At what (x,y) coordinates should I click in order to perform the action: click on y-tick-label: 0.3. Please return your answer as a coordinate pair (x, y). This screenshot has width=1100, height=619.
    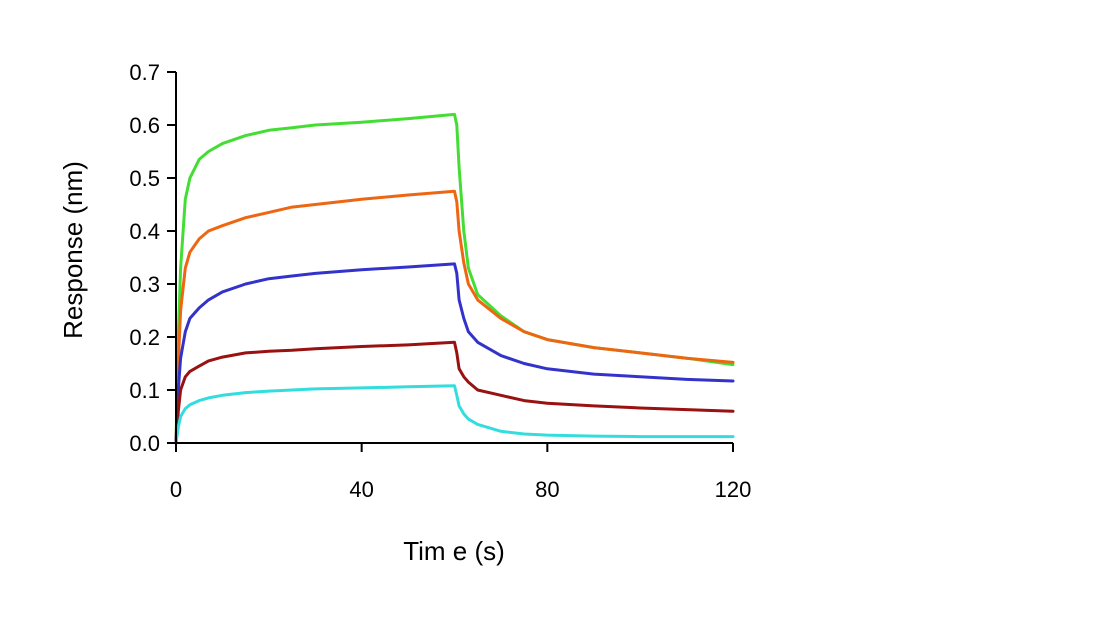
    Looking at the image, I should click on (144, 284).